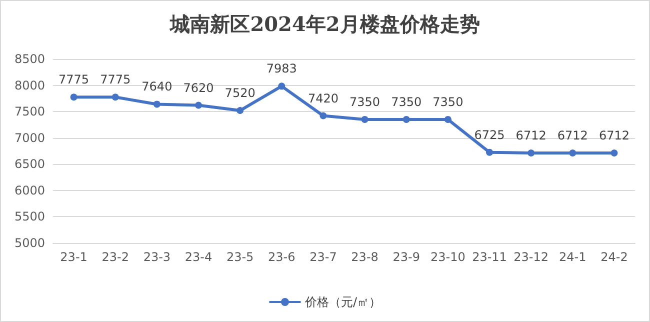 The image size is (650, 322). What do you see at coordinates (157, 87) in the screenshot?
I see `data-label: 7640` at bounding box center [157, 87].